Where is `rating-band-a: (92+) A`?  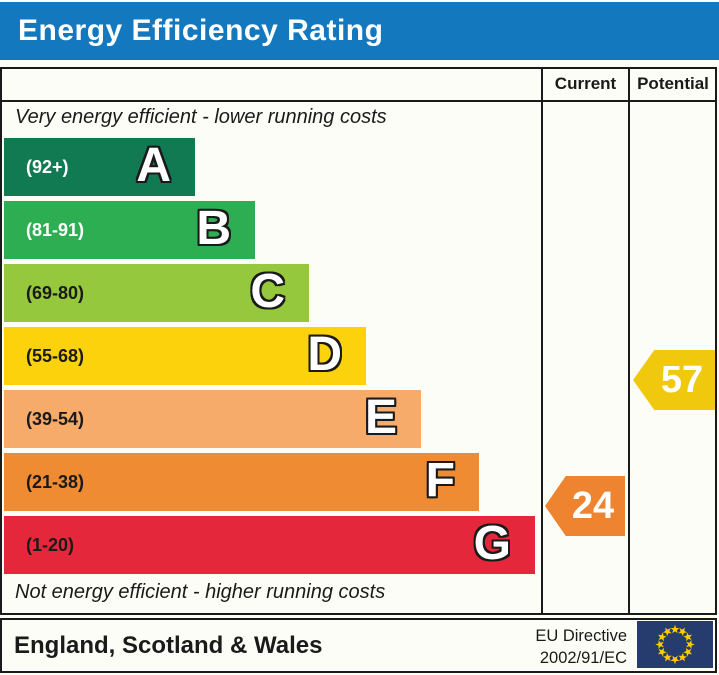 rating-band-a: (92+) A is located at coordinates (99, 167).